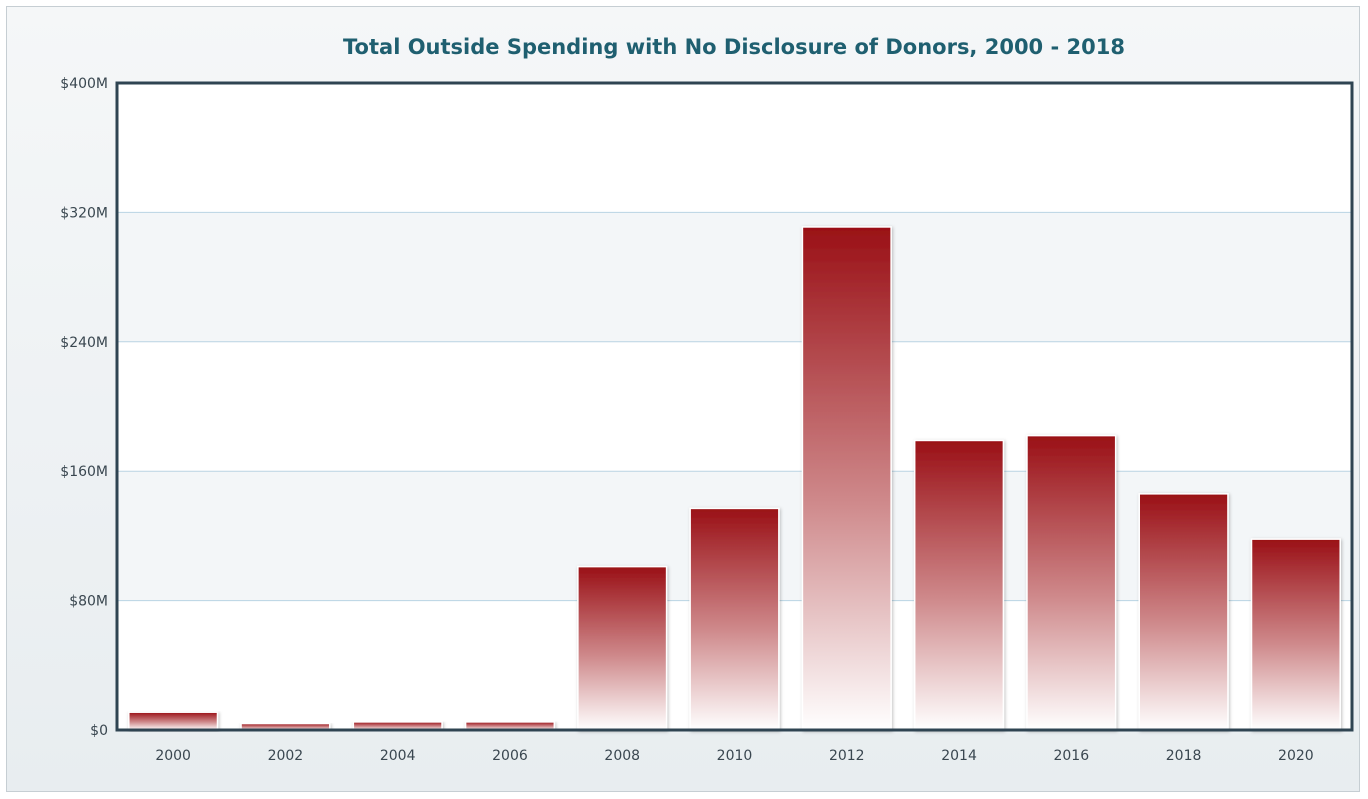  I want to click on x-tick-label: 2004, so click(398, 756).